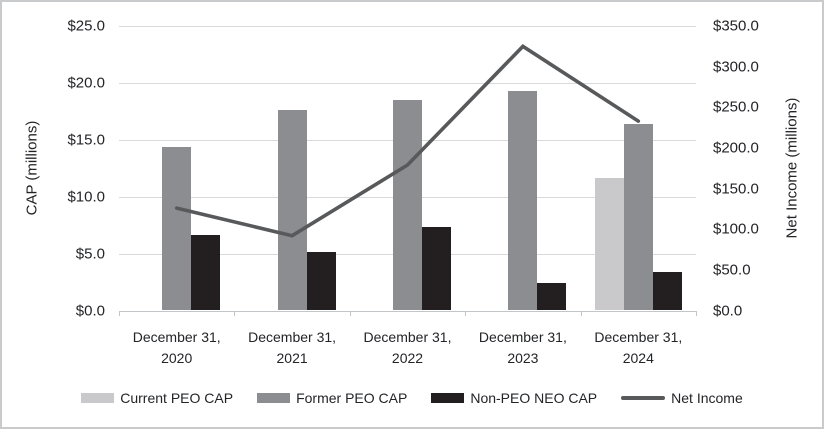 The image size is (824, 429). I want to click on legend-label: Non-PEO NEO CAP, so click(534, 398).